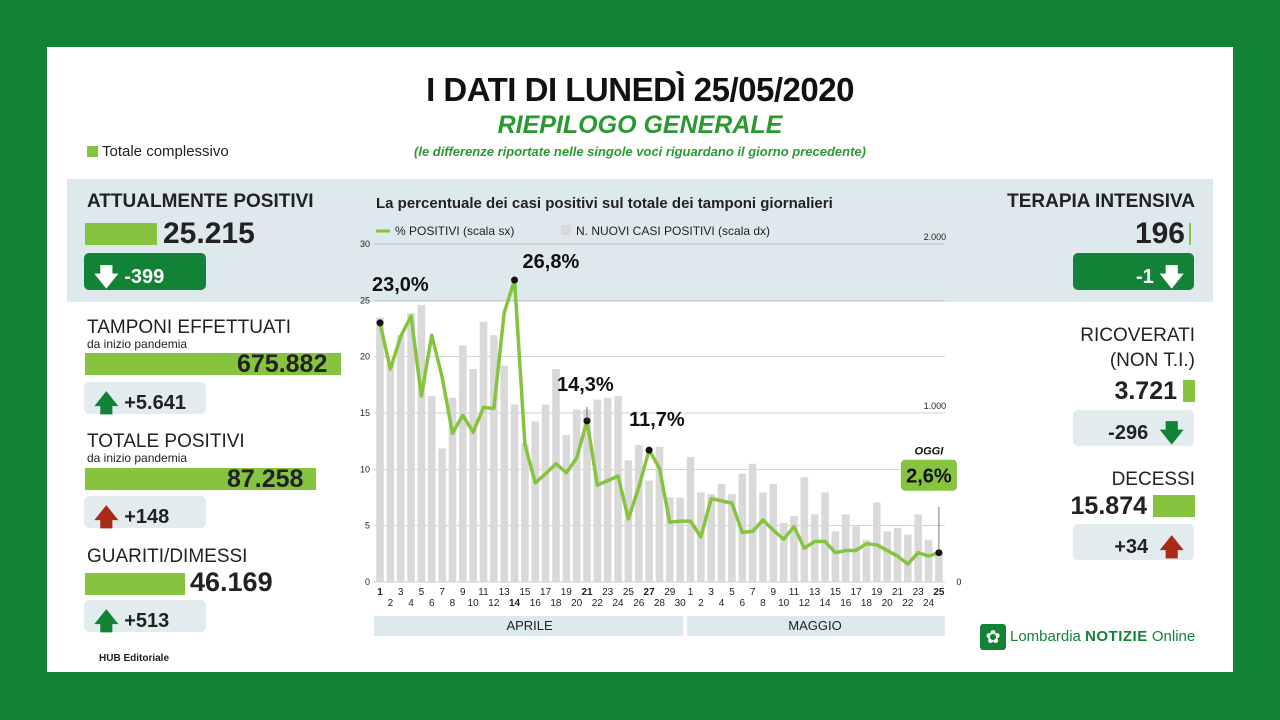 This screenshot has height=720, width=1280. Describe the element at coordinates (815, 592) in the screenshot. I see `x-tick-label: 13` at that location.